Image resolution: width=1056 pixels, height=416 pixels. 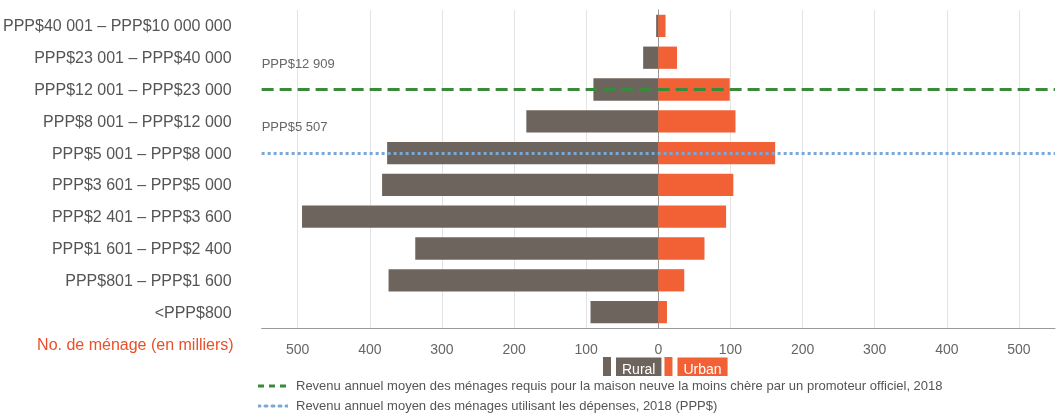 I want to click on y-tick-label: <PPP$800, so click(x=193, y=312).